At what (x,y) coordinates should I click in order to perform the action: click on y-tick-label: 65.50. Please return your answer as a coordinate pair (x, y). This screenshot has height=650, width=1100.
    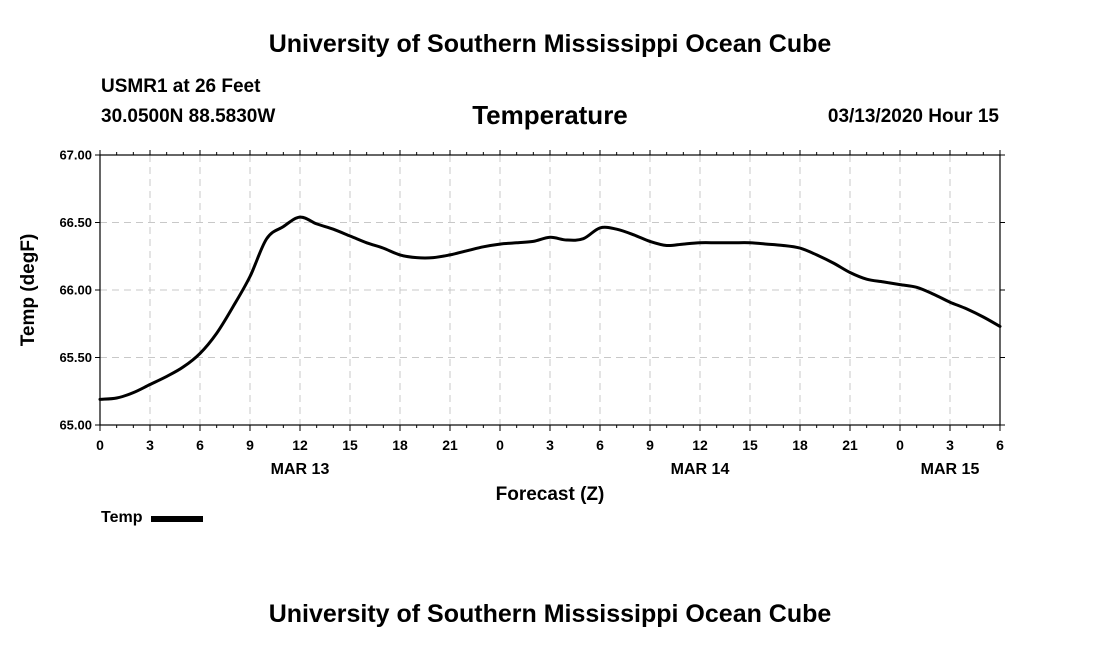
    Looking at the image, I should click on (75, 357).